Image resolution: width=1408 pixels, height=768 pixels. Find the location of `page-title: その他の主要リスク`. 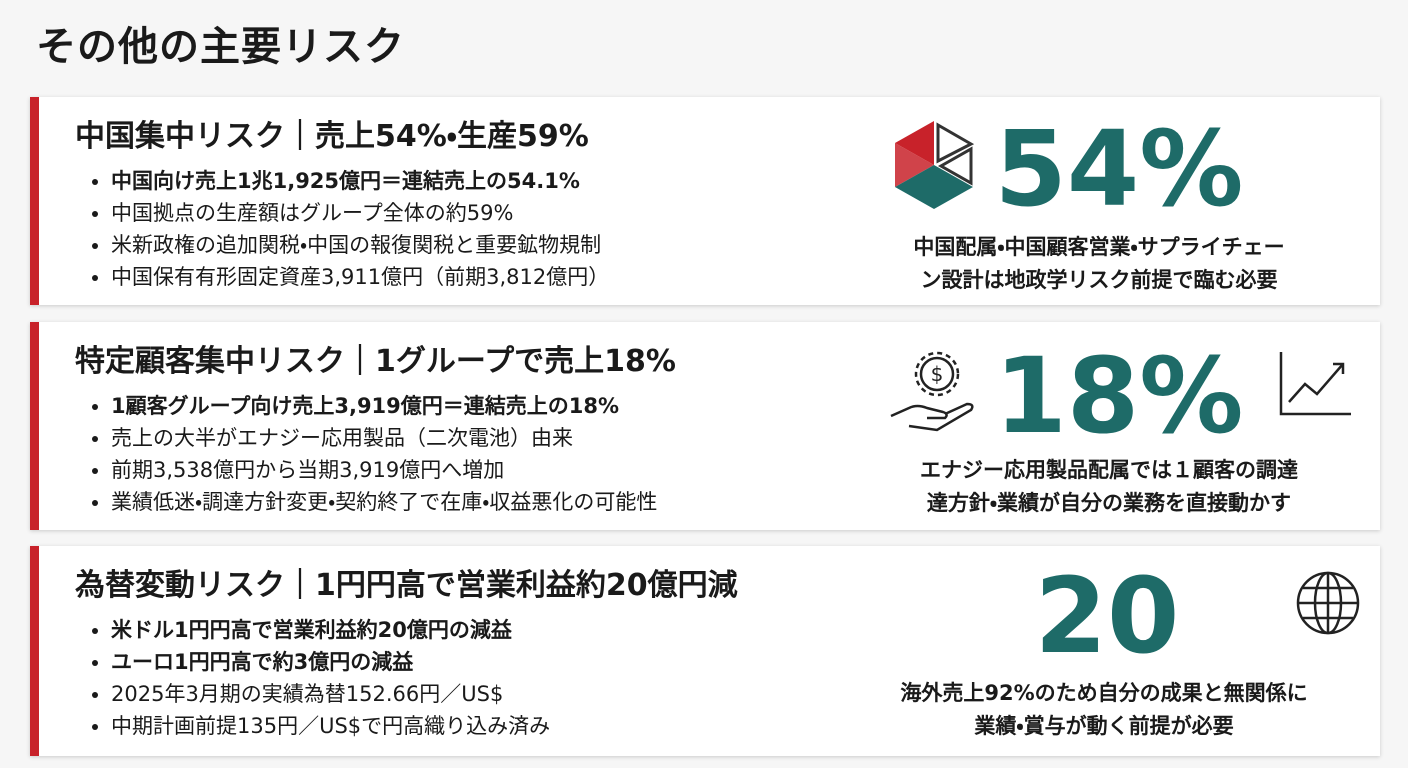

page-title: その他の主要リスク is located at coordinates (220, 47).